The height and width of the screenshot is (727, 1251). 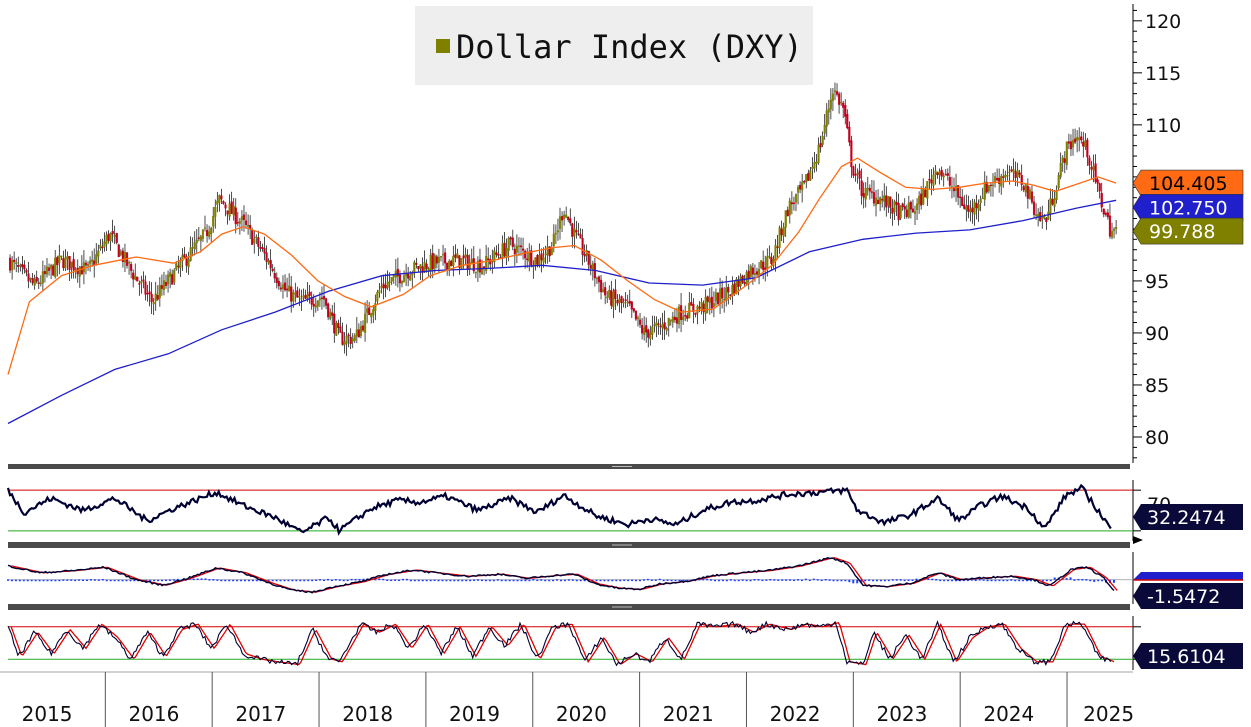 I want to click on x-tick-label: 2016, so click(x=153, y=714).